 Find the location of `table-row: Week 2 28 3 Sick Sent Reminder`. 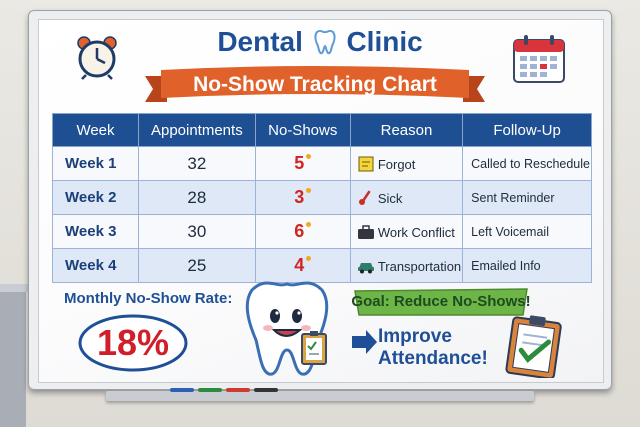

table-row: Week 2 28 3 Sick Sent Reminder is located at coordinates (322, 197).